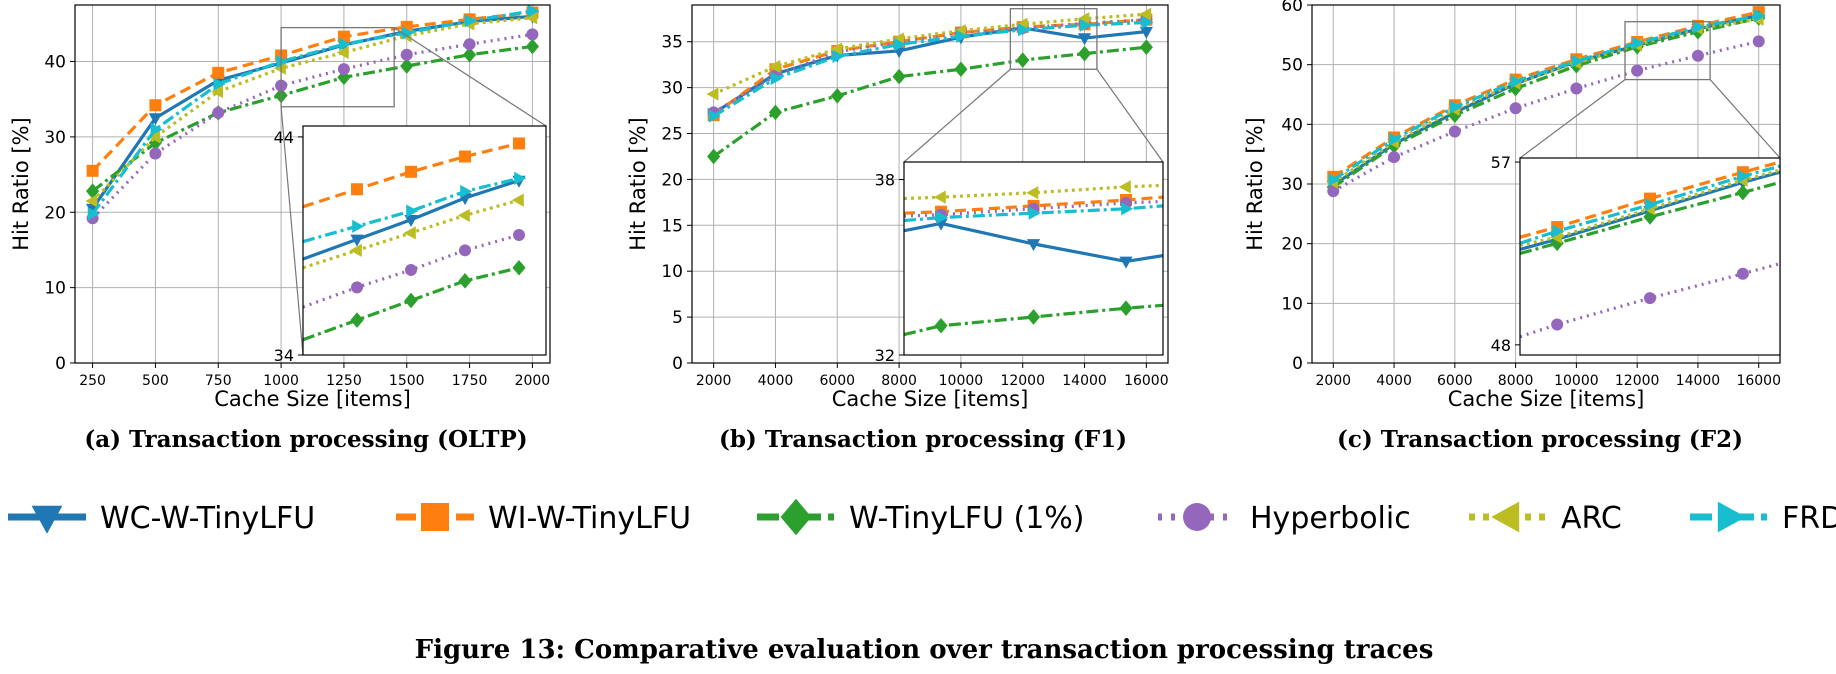 This screenshot has height=674, width=1836. Describe the element at coordinates (55, 138) in the screenshot. I see `y-tick-label: 30` at that location.